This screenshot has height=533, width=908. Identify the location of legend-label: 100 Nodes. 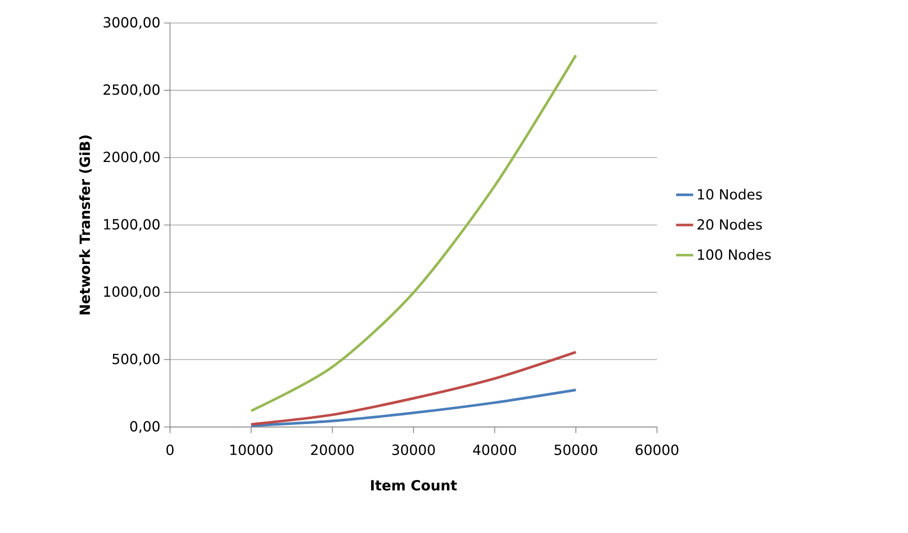
(734, 254).